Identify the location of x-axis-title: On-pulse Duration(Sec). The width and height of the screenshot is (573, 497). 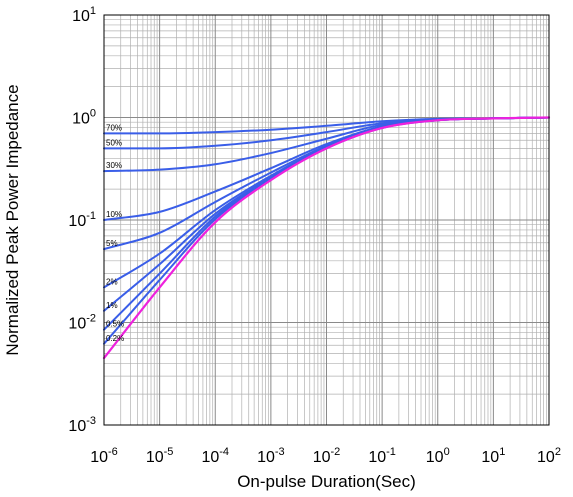
(326, 481).